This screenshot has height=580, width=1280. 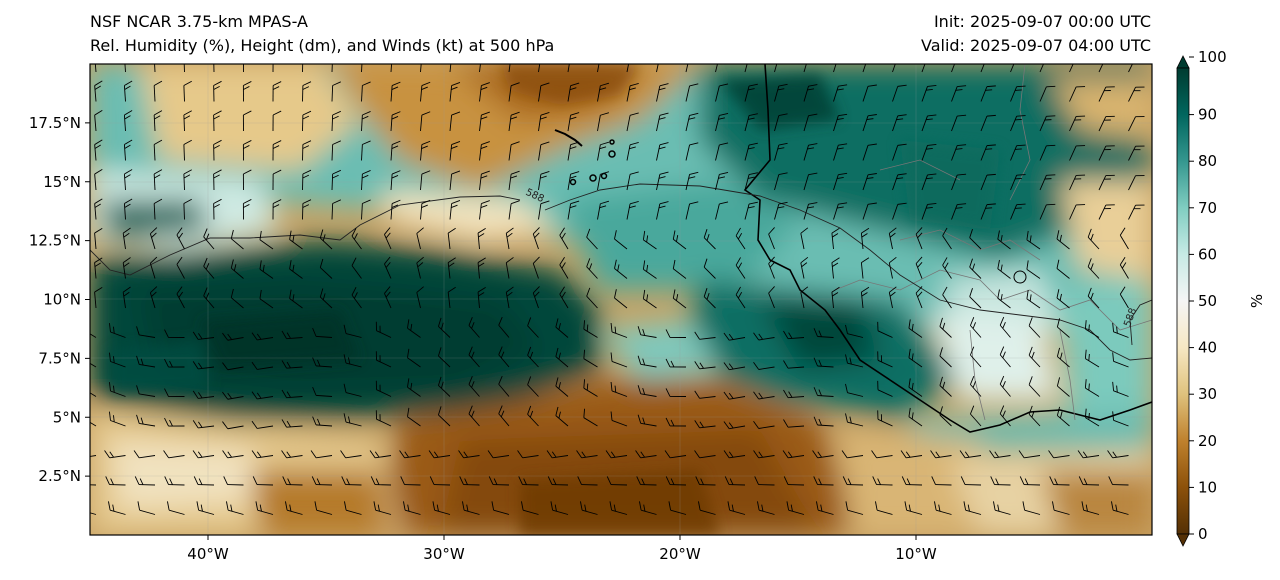 I want to click on colorbar-tick-label: 20, so click(x=1207, y=441).